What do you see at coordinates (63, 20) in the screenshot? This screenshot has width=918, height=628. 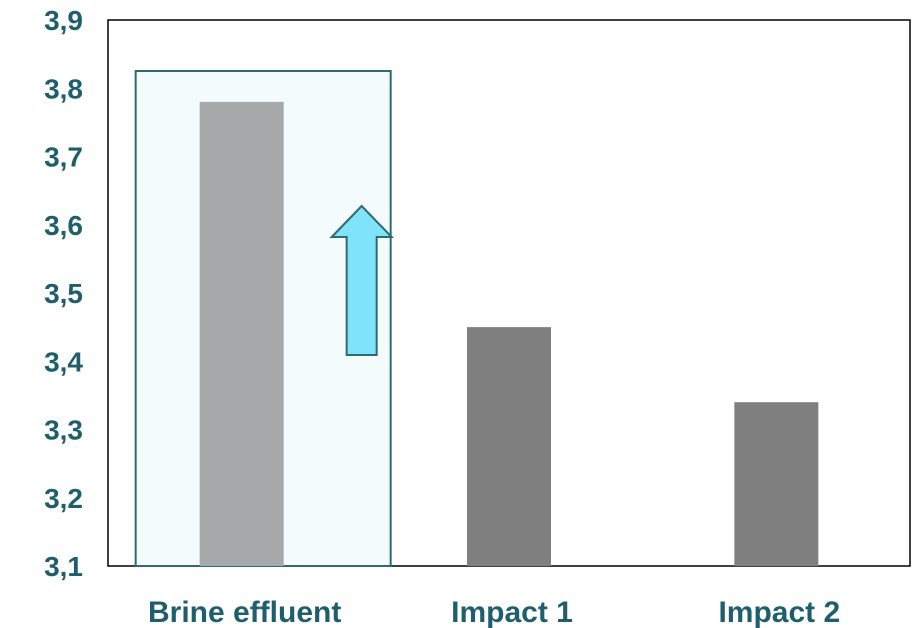 I see `y-tick-label: 3,9` at bounding box center [63, 20].